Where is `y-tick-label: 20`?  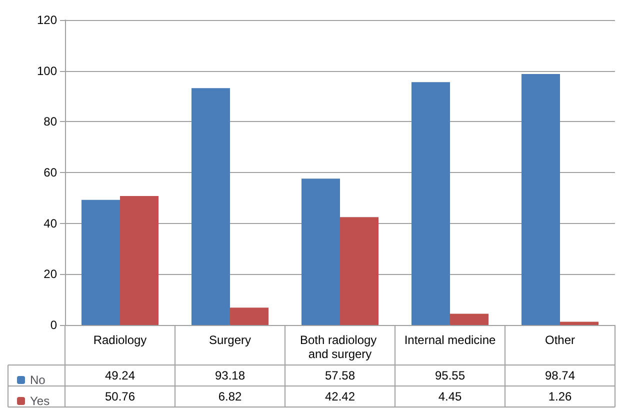 y-tick-label: 20 is located at coordinates (51, 274).